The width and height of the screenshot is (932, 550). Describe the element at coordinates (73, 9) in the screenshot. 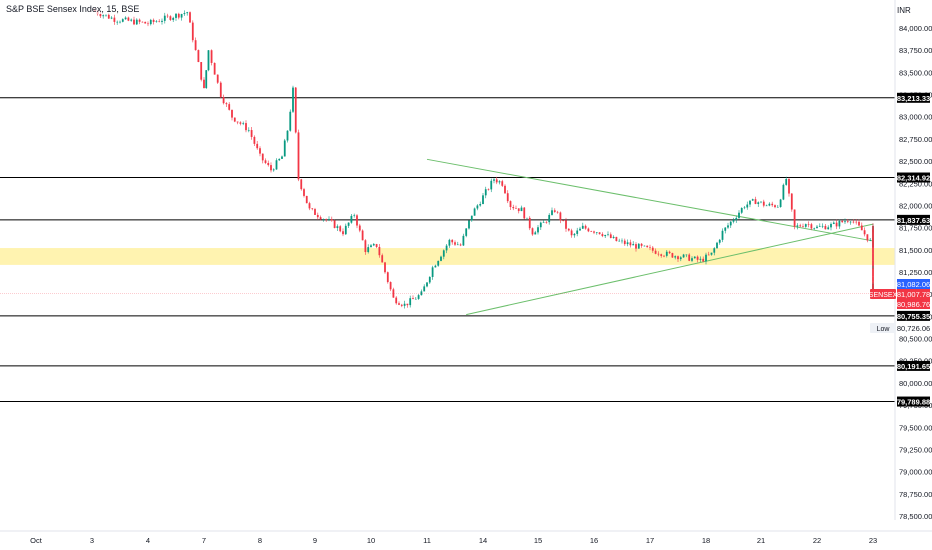

I see `chart-title: S&P BSE Sensex Index, 15, BSE` at that location.